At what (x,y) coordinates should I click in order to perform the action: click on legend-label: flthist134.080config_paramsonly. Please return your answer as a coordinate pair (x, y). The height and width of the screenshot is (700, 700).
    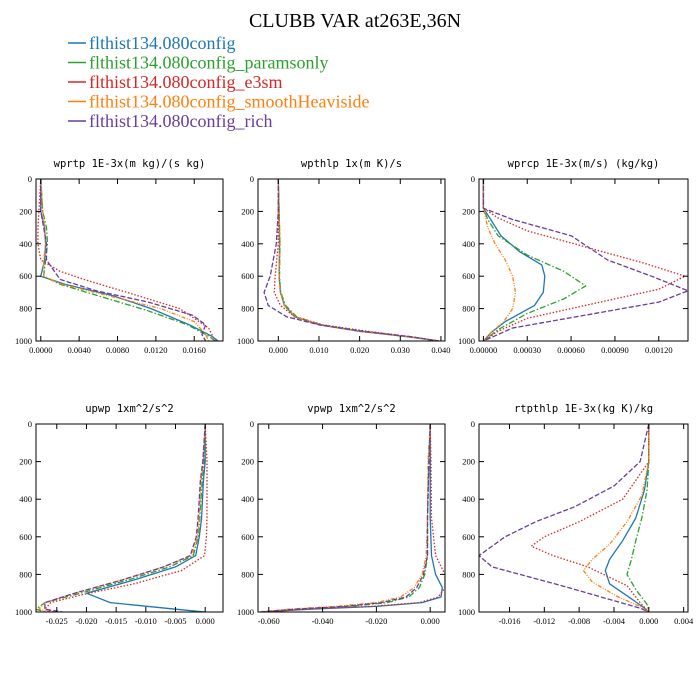
    Looking at the image, I should click on (208, 63).